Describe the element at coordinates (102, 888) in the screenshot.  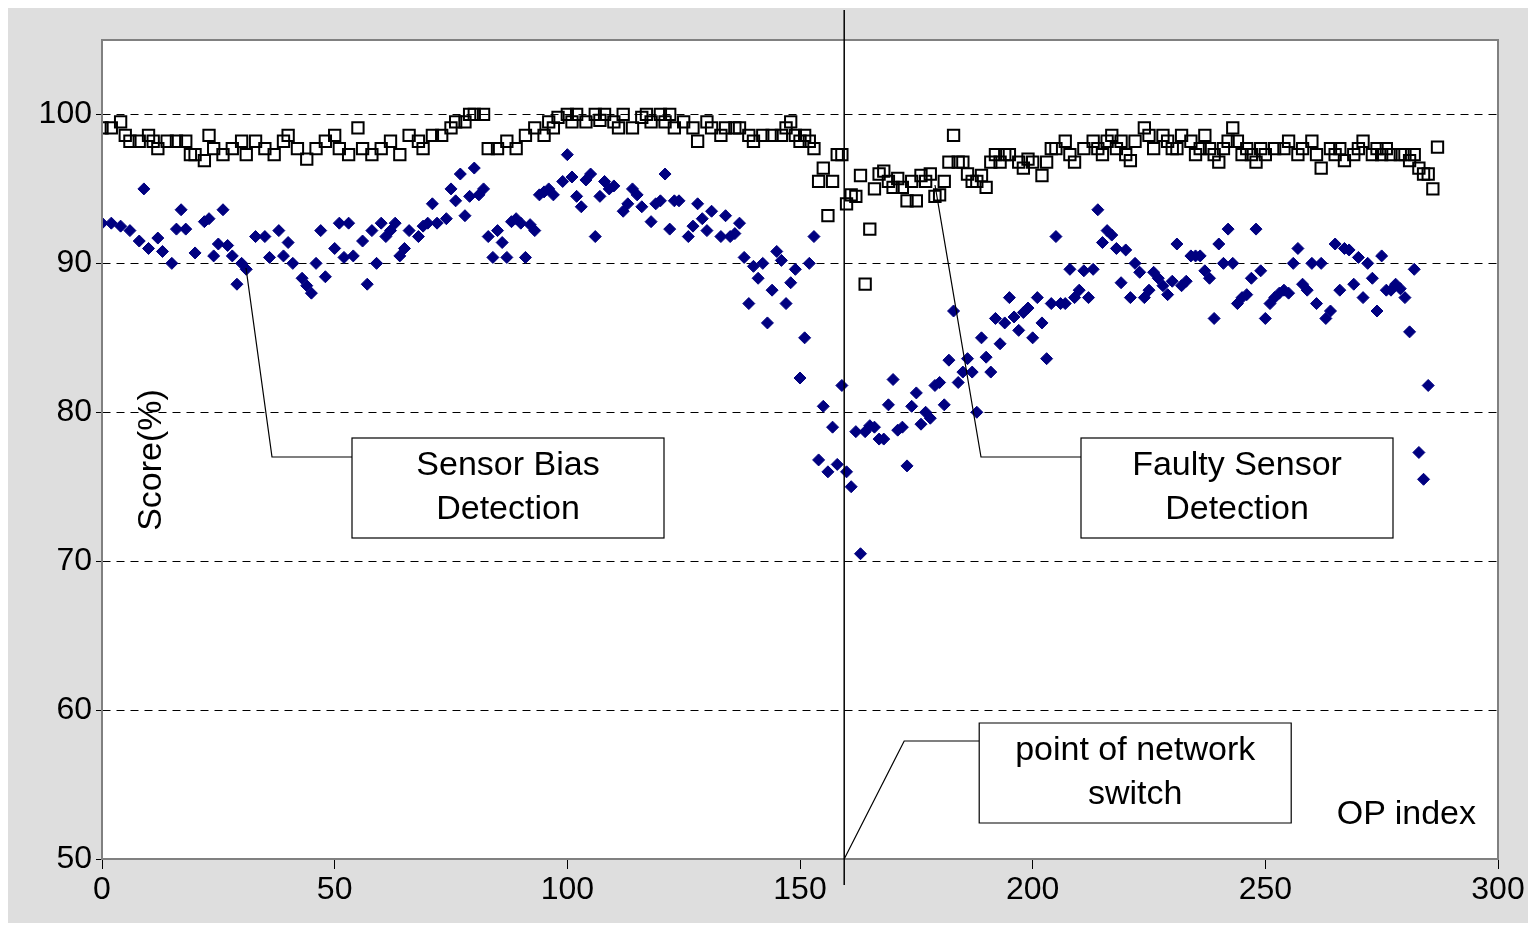
I see `x-tick-label: 0` at that location.